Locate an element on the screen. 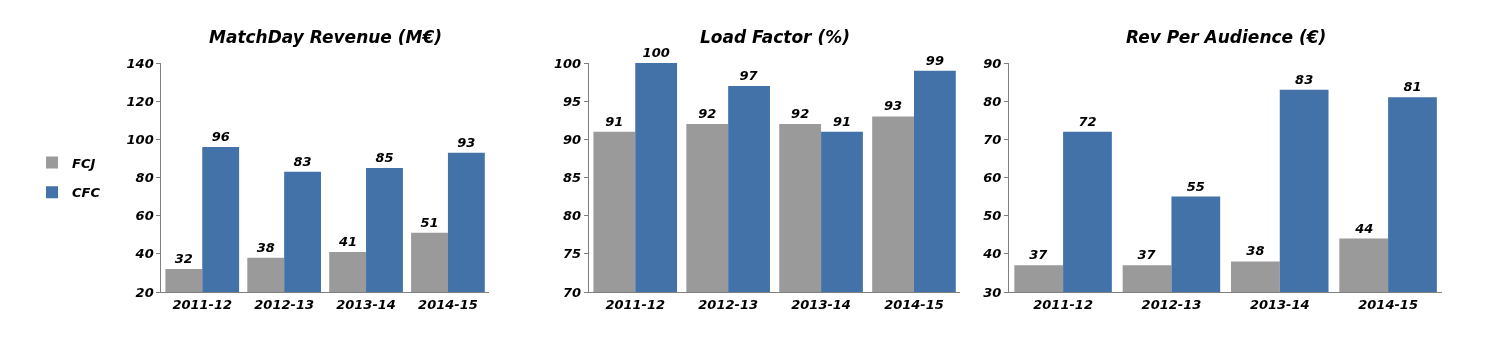 This screenshot has width=1499, height=338. data-label: 41 is located at coordinates (348, 241).